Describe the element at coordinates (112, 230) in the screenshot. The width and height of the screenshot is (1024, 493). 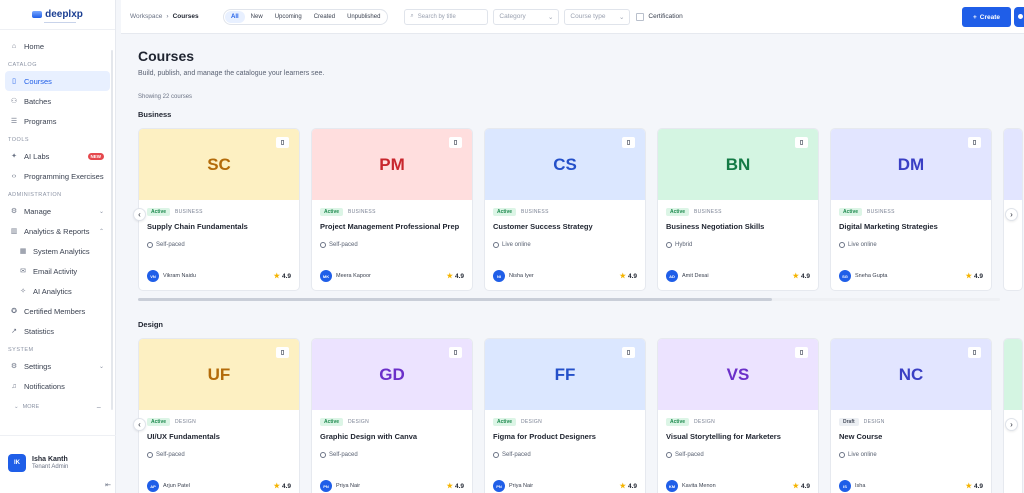
I see `sidebar-scrollbar` at that location.